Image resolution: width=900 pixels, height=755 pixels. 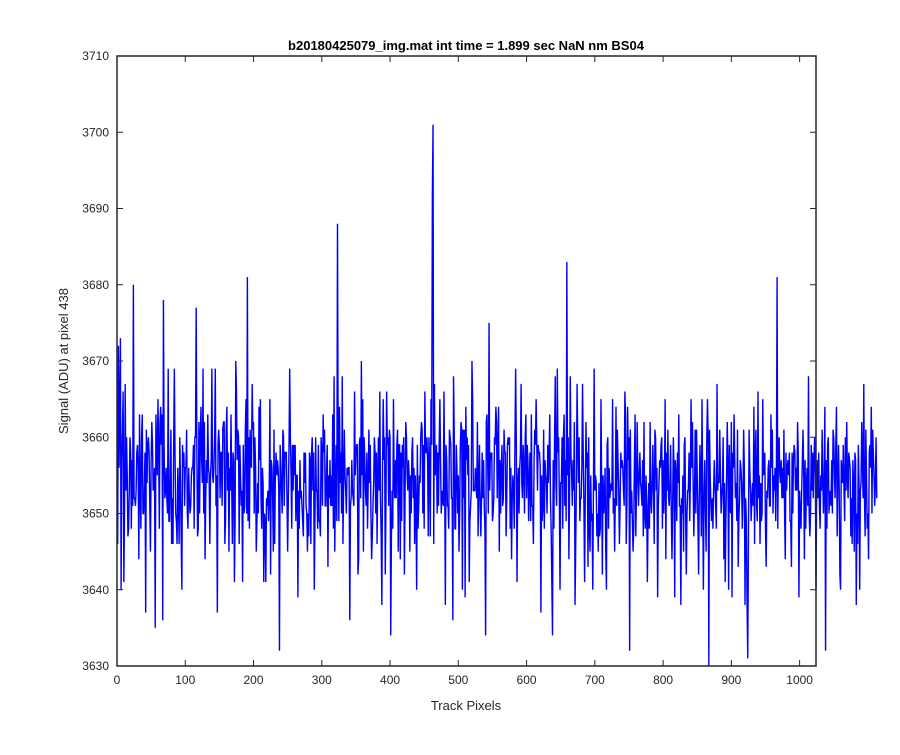 I want to click on y-tick-label: 3690, so click(x=95, y=209).